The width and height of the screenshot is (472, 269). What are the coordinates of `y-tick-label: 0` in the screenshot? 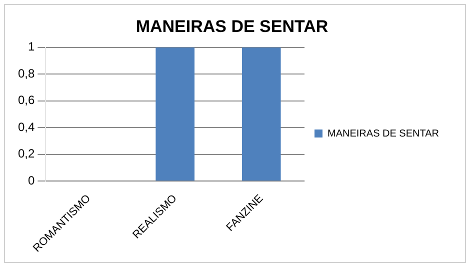 It's located at (31, 180).